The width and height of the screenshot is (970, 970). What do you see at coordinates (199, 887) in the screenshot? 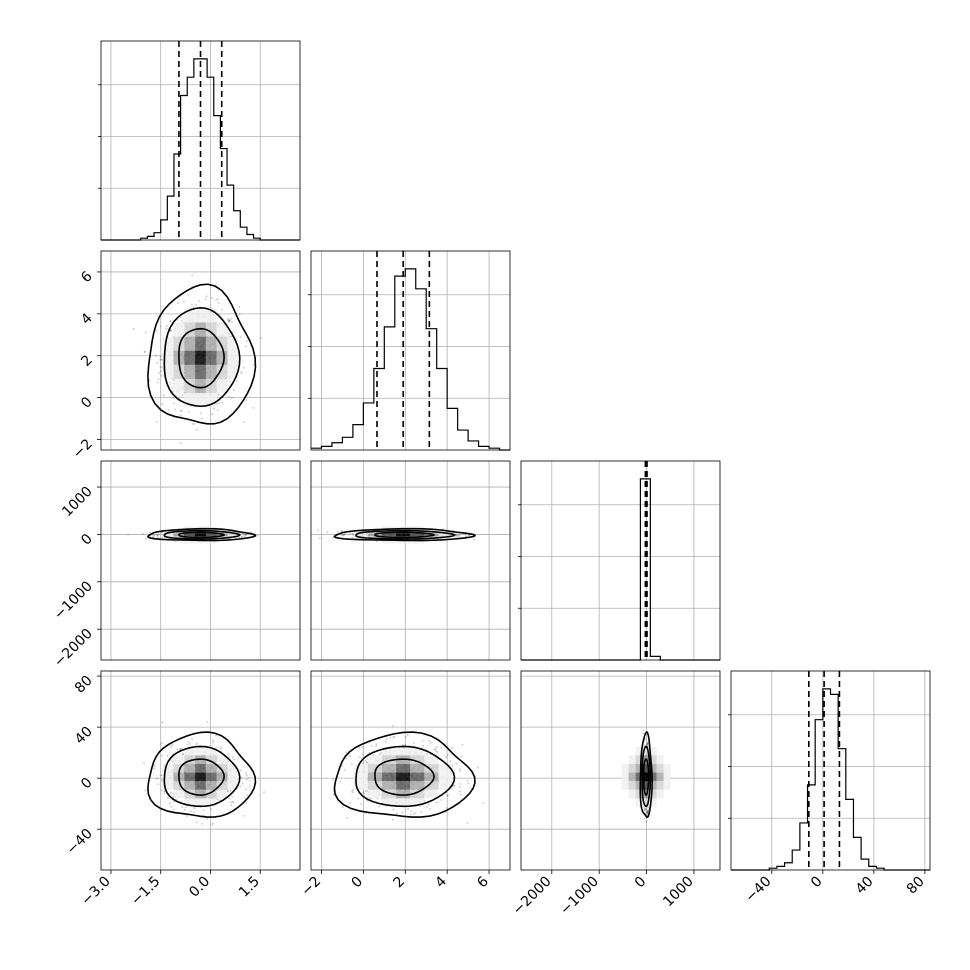
I see `x-tick-label: 0.0` at bounding box center [199, 887].